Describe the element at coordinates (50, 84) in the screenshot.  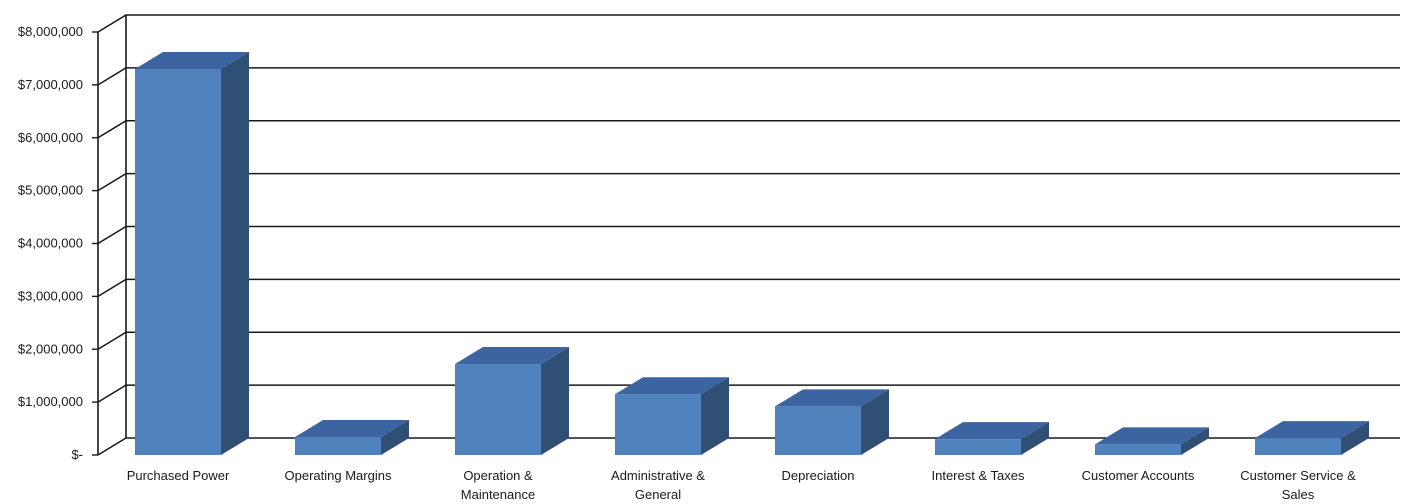
I see `y-tick-label: $7,000,000` at that location.